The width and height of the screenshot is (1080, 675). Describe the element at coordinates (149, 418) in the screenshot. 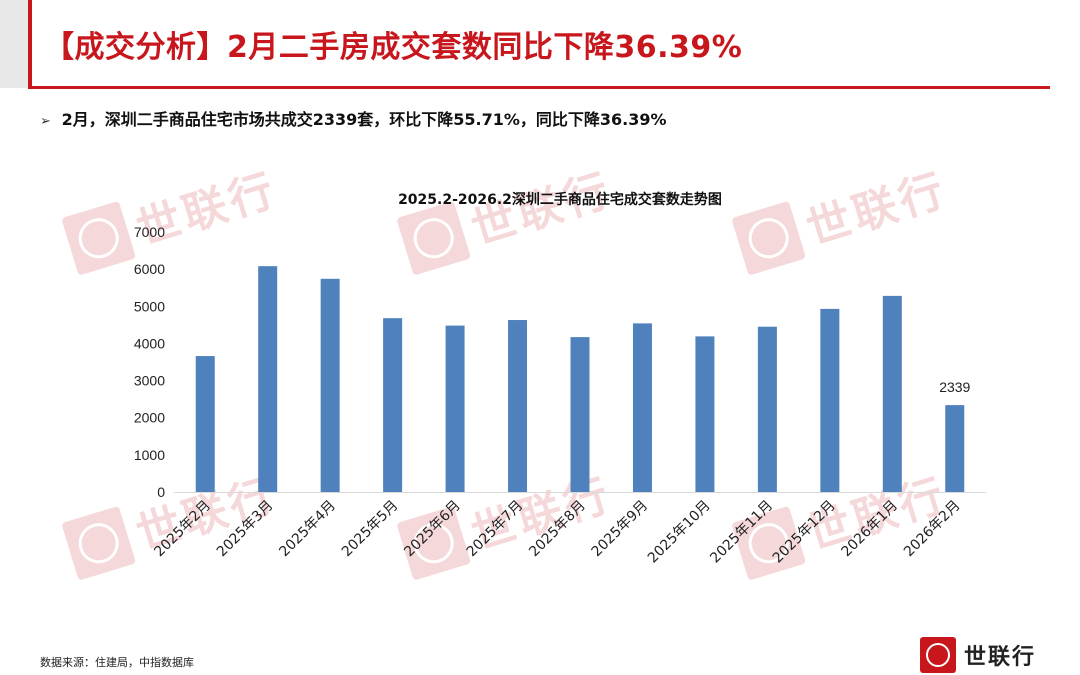

I see `y-tick-label: 2000` at that location.